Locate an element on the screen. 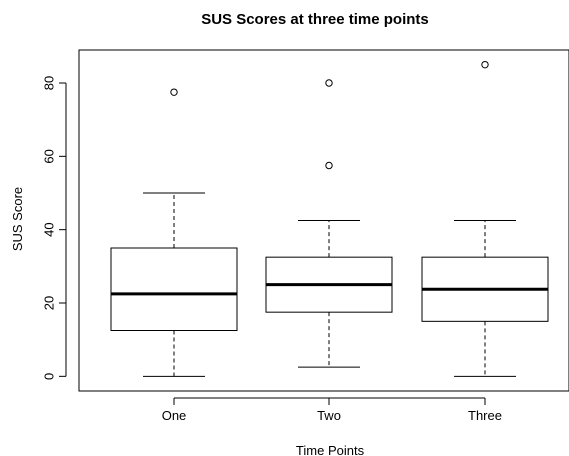 The image size is (569, 456). box-one is located at coordinates (174, 232).